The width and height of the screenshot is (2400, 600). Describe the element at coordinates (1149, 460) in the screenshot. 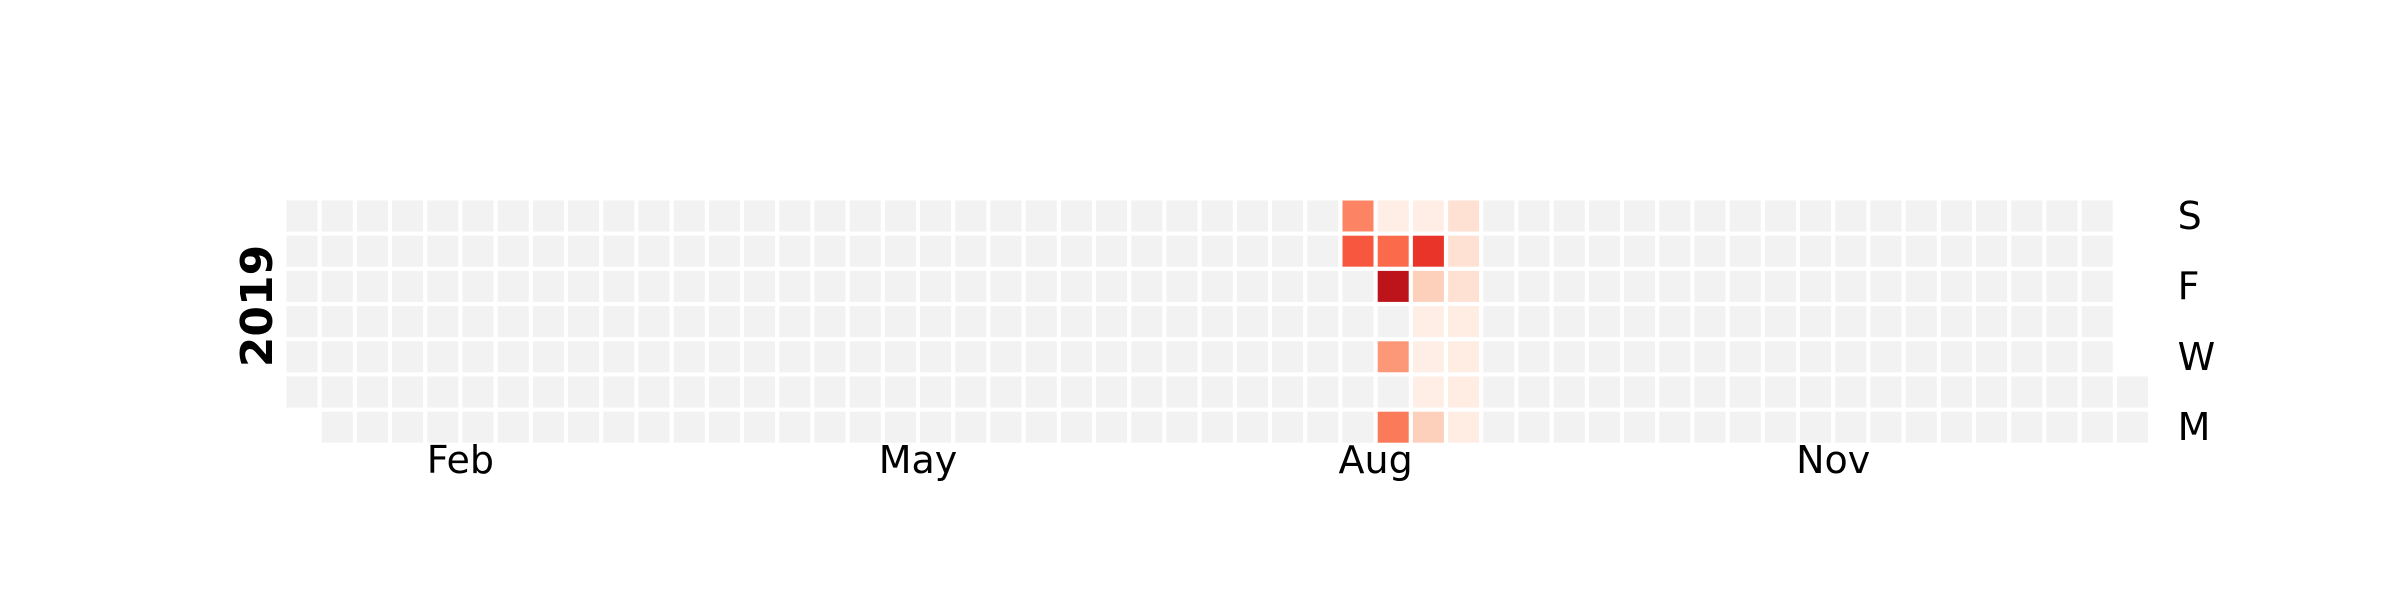

I see `month-labels: Feb May Aug Nov` at that location.